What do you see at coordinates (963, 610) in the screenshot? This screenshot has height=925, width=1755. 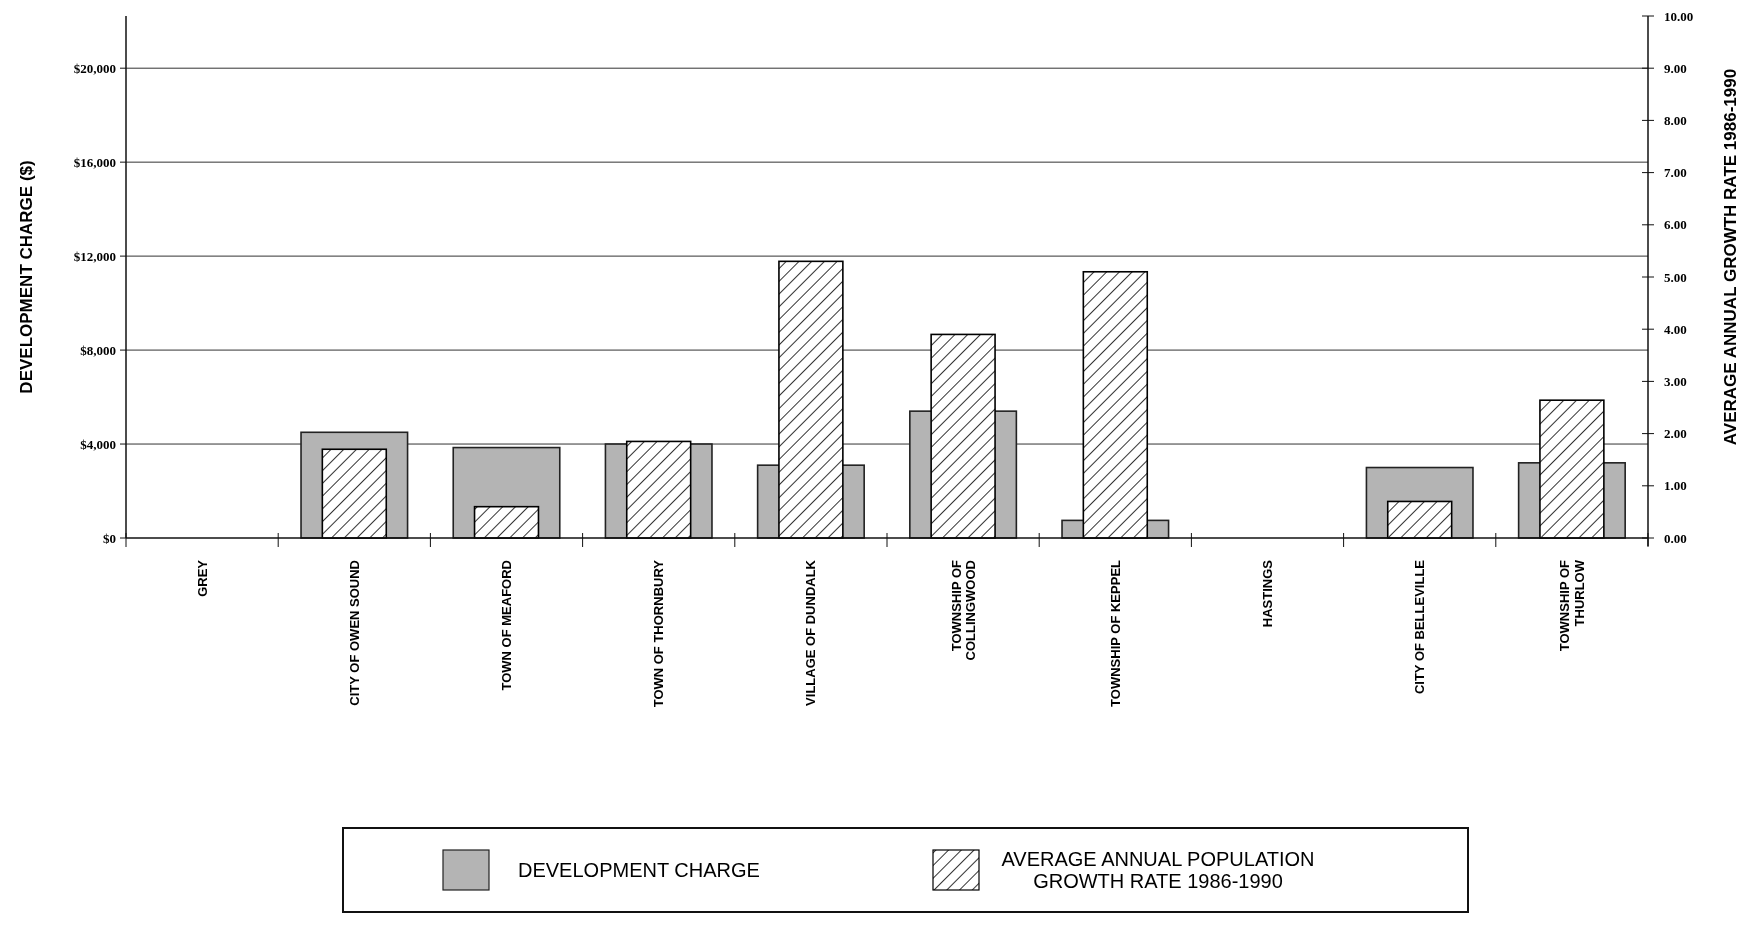 I see `x-tick-label: TOWNSHIP OF COLLINGWOOD` at bounding box center [963, 610].